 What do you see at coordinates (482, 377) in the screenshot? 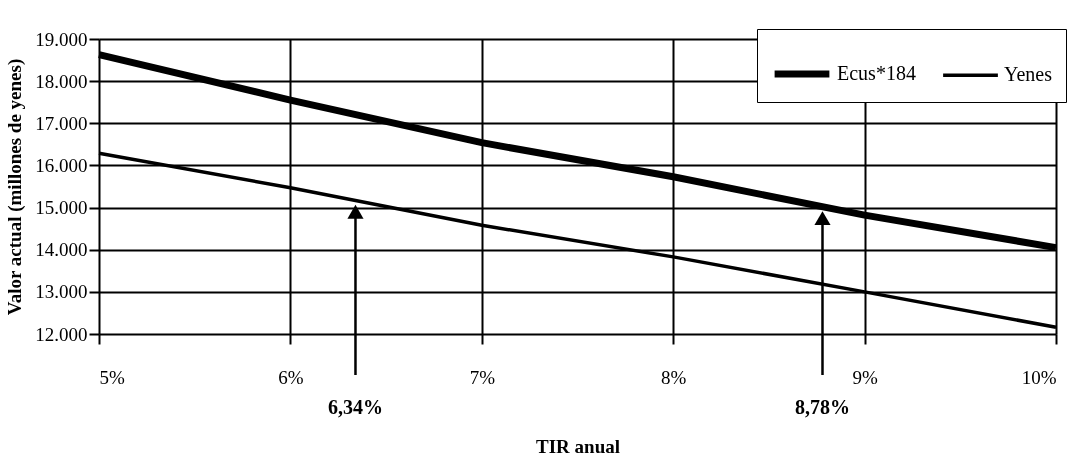
I see `x-tick-label: 7%` at bounding box center [482, 377].